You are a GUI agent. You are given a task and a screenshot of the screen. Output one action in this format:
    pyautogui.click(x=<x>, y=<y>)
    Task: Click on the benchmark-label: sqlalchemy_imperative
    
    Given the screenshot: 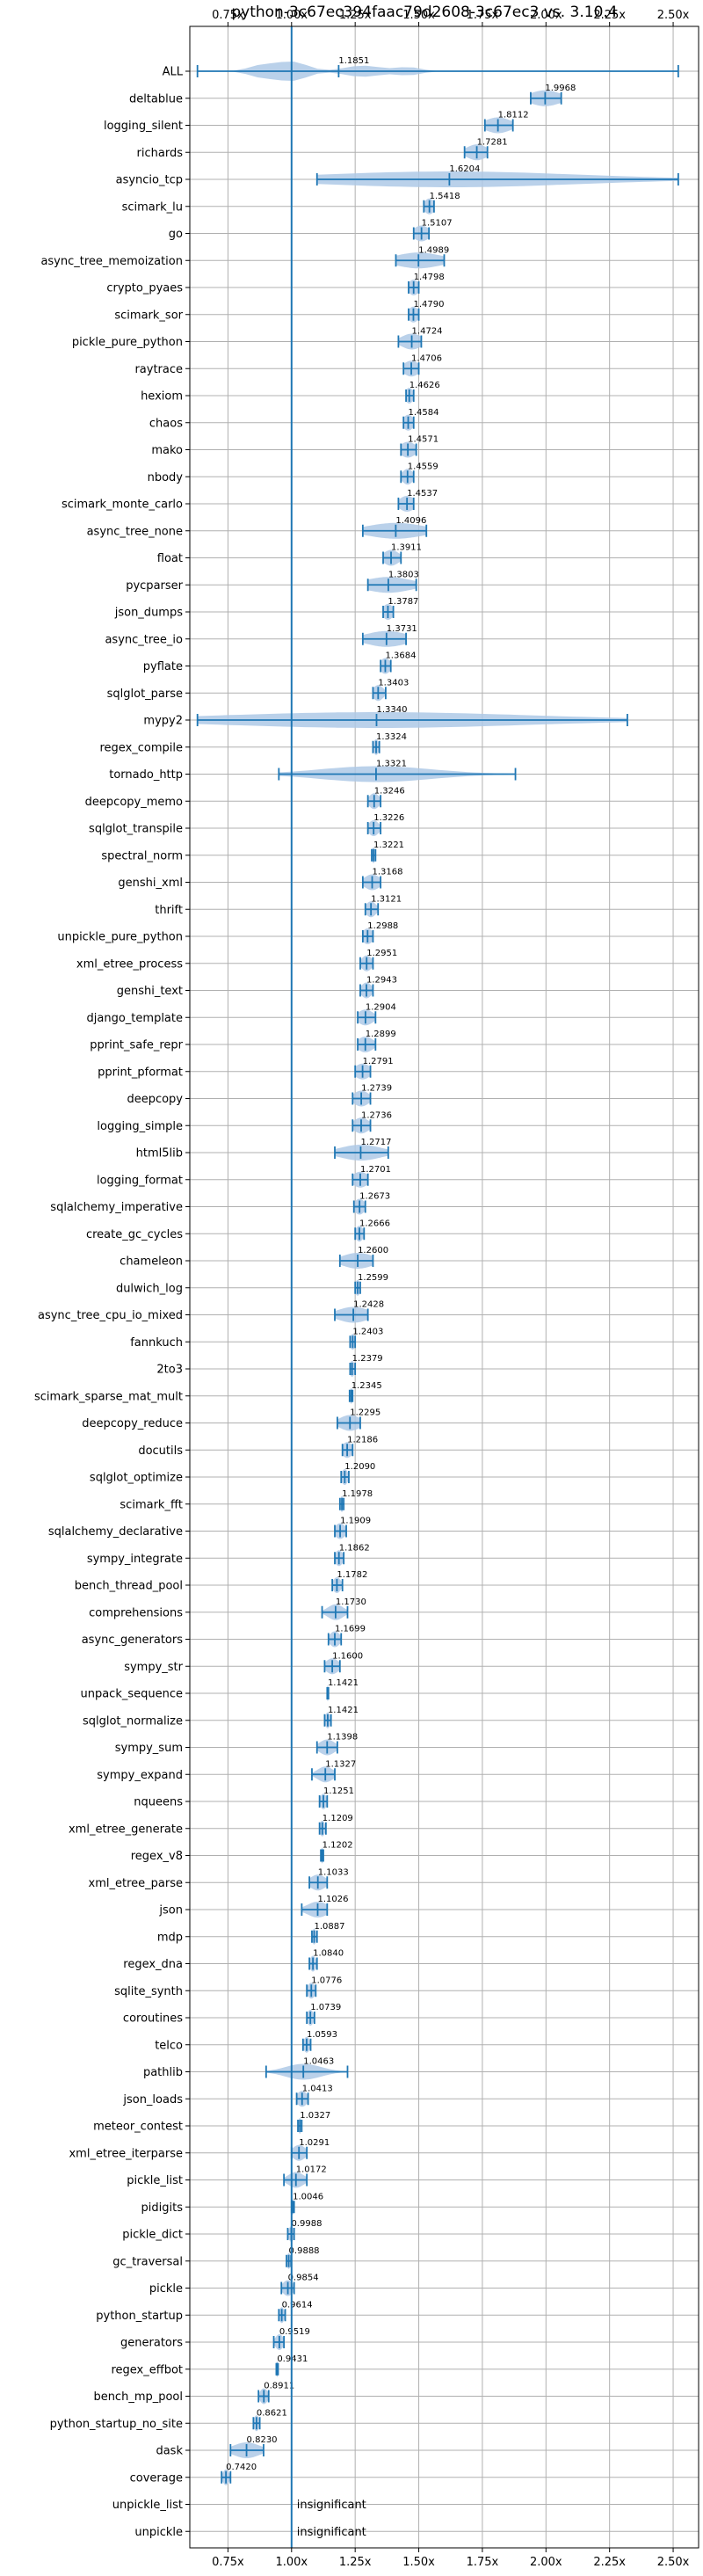 What is the action you would take?
    pyautogui.click(x=117, y=1207)
    